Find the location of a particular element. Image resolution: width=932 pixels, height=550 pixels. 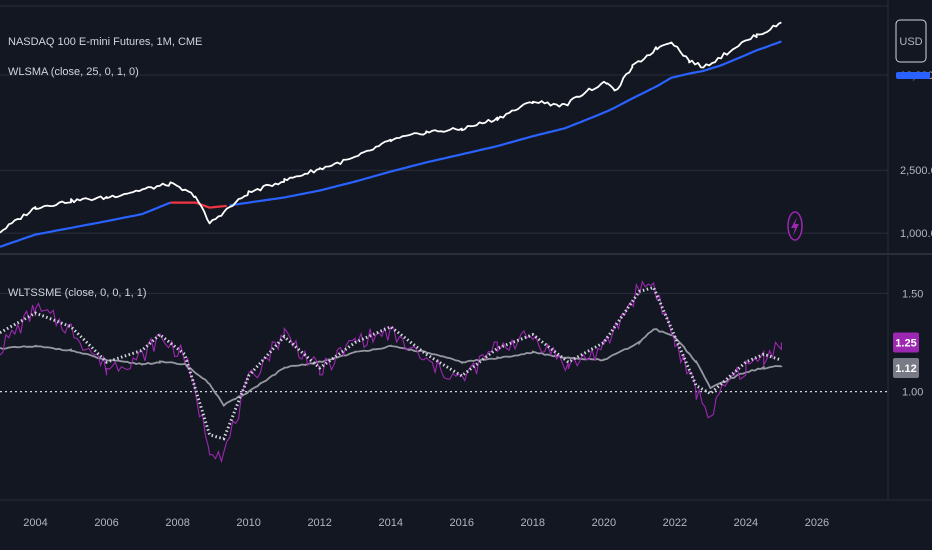

time-tick-label: 2008 is located at coordinates (177, 523).